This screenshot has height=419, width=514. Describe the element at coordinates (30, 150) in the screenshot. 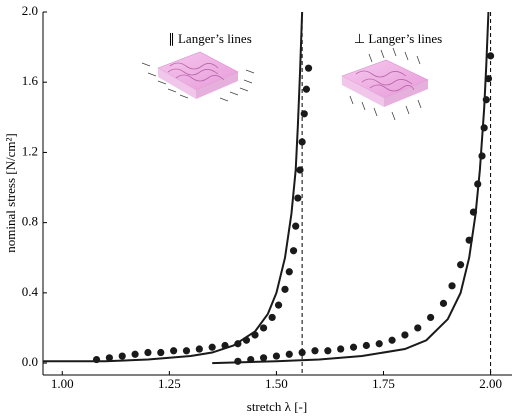

I see `y-tick-label: 1.2` at that location.